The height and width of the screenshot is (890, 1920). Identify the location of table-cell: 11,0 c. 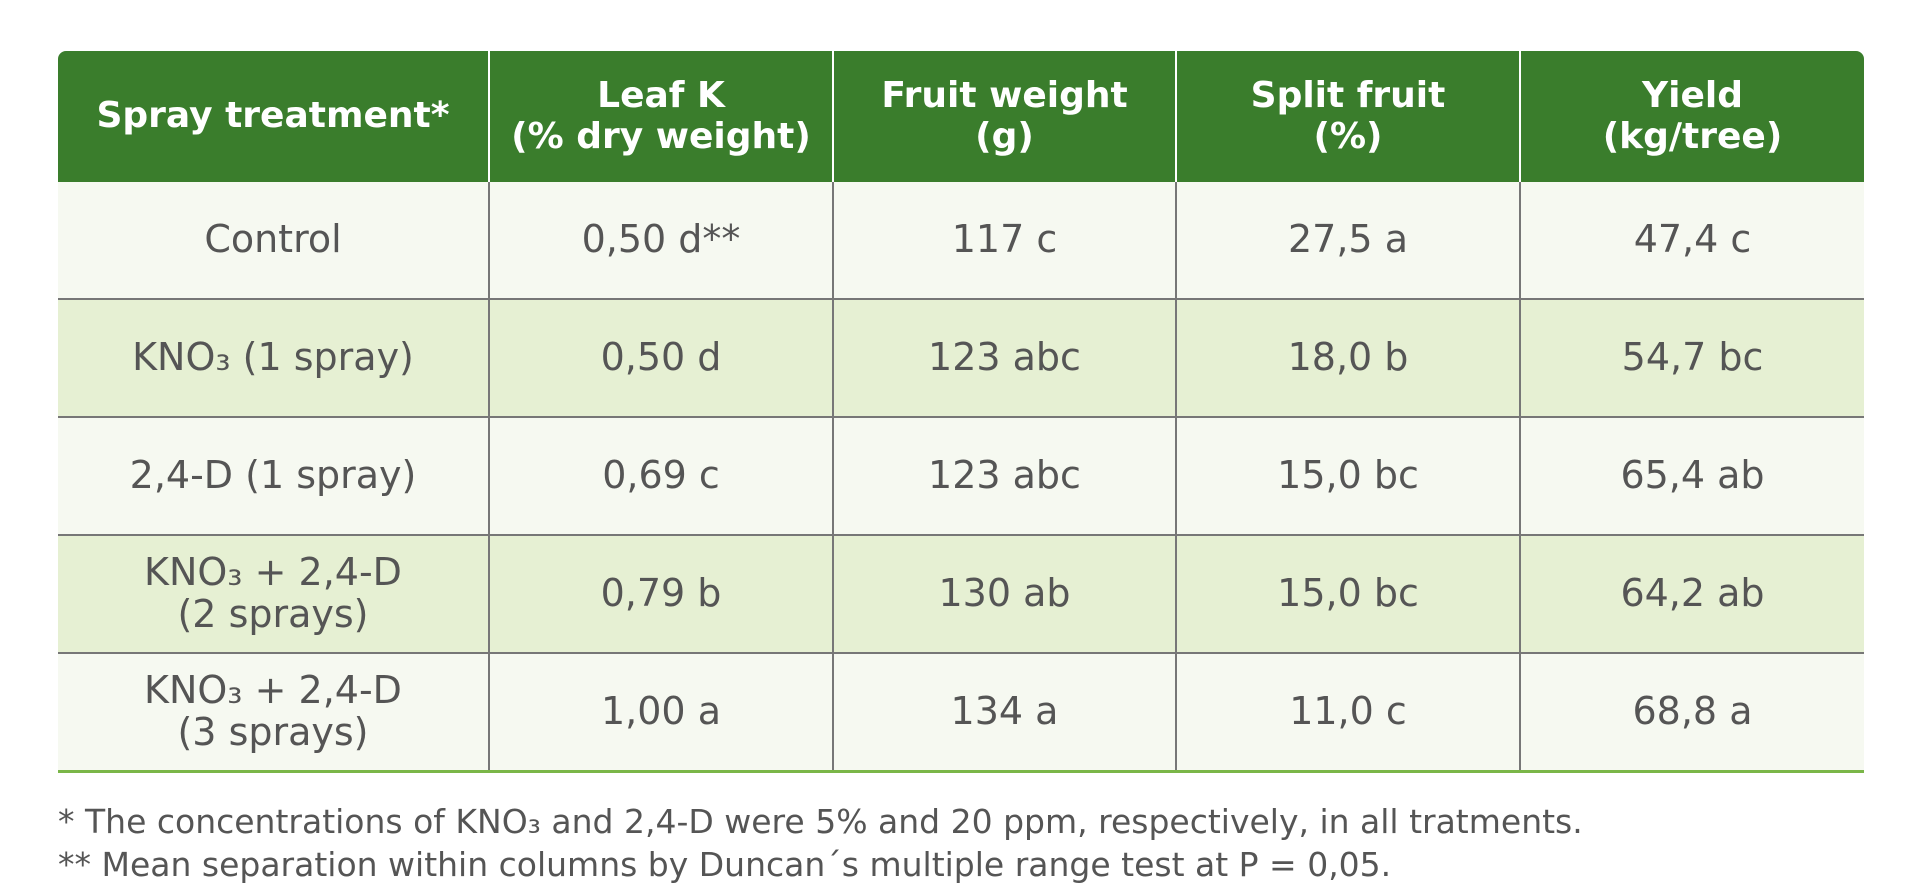
(1347, 712).